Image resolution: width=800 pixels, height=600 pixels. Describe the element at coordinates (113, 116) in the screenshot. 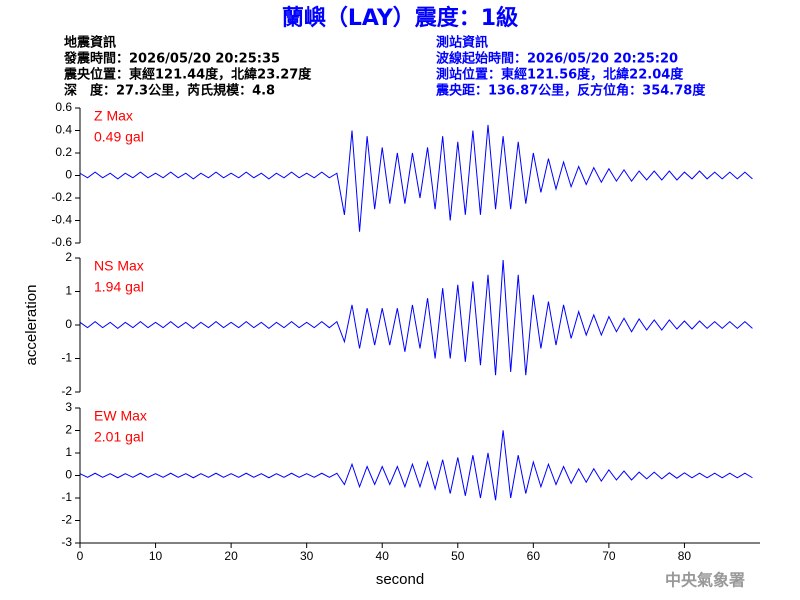

I see `max-label: Z Max` at that location.